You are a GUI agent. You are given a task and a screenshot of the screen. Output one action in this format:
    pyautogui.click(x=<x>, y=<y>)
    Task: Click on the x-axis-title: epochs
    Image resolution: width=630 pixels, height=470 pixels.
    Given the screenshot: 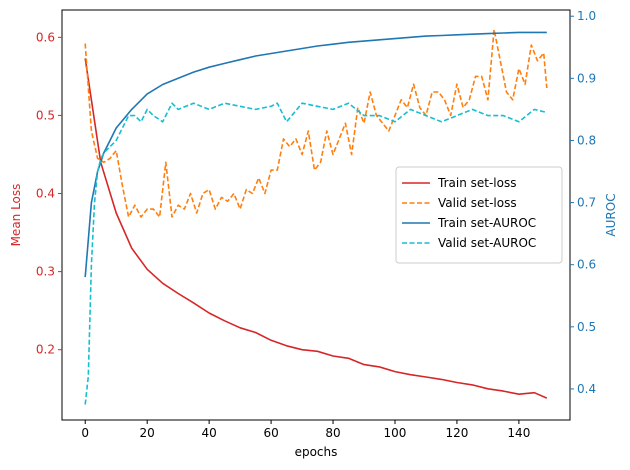 What is the action you would take?
    pyautogui.click(x=316, y=452)
    